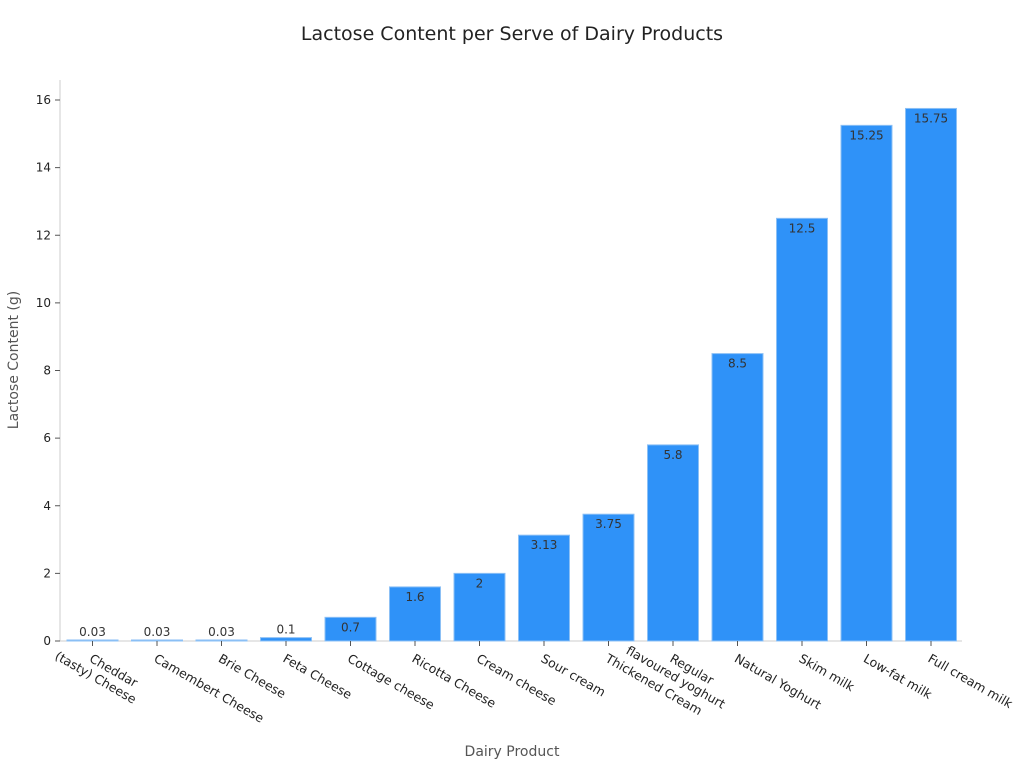  I want to click on x-tick-label: Feta Cheese, so click(318, 677).